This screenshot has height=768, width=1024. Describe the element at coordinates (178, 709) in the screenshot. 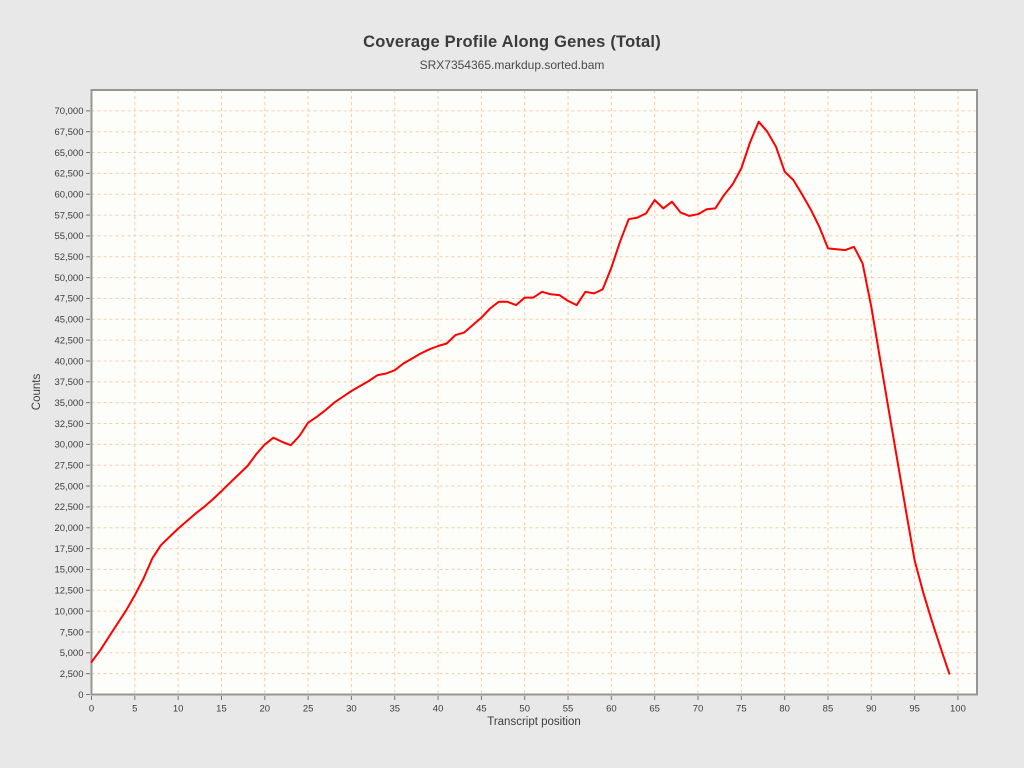

I see `svg-text: 10` at that location.